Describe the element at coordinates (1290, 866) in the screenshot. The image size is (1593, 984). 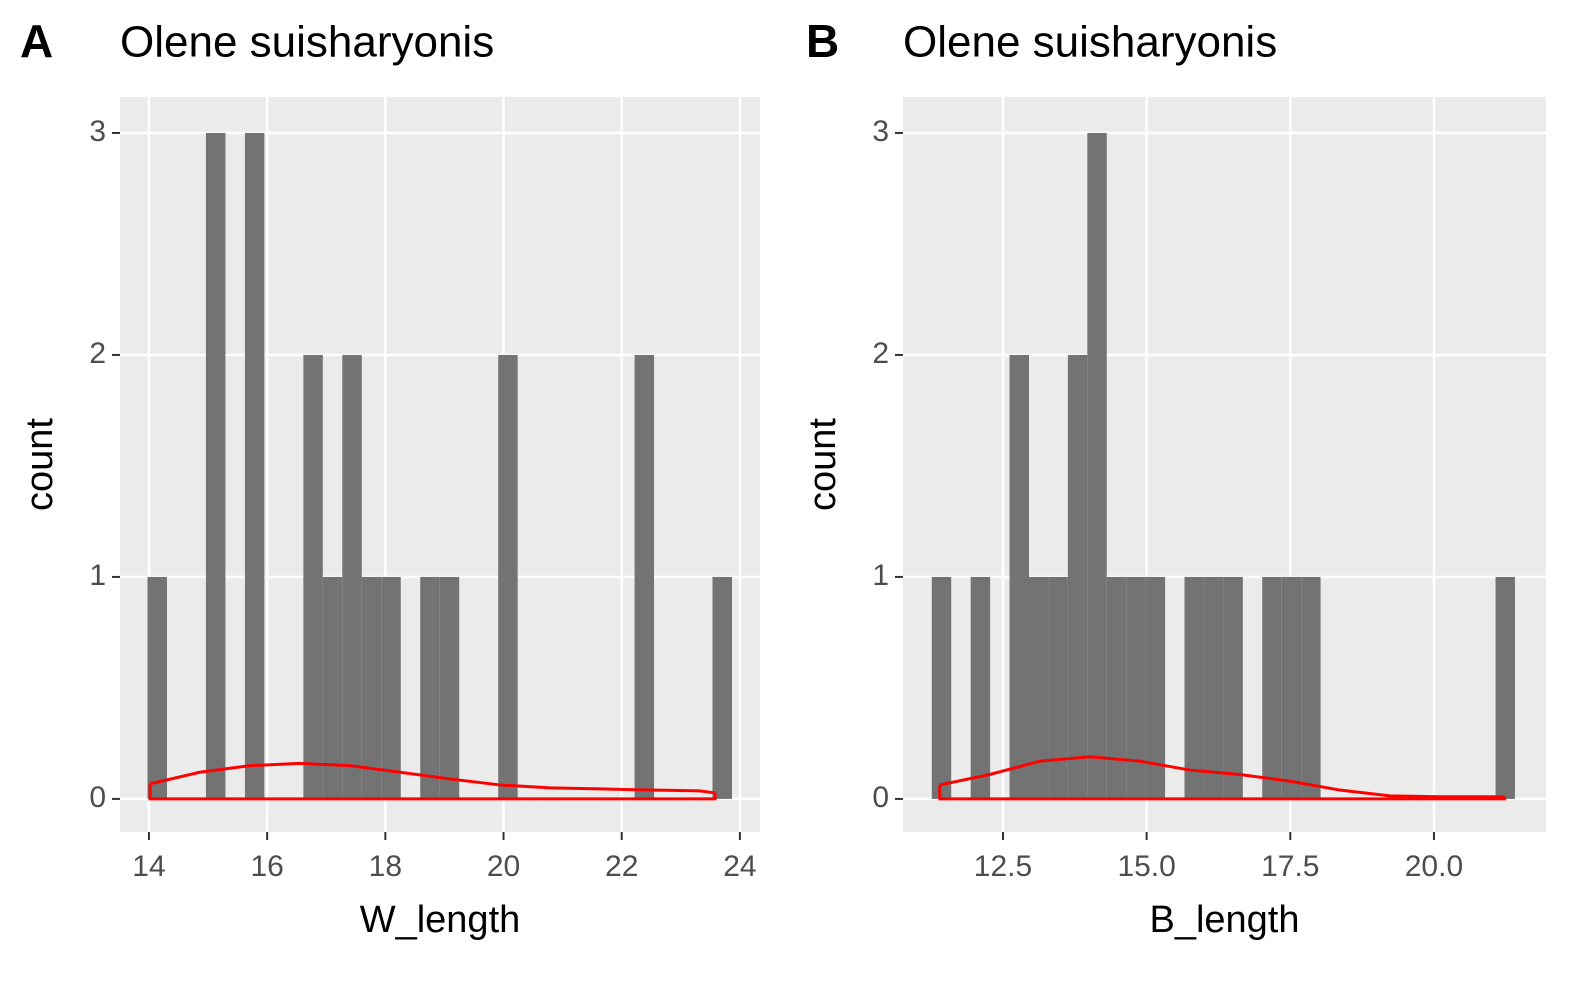
I see `x-tick-label: 17.5` at that location.